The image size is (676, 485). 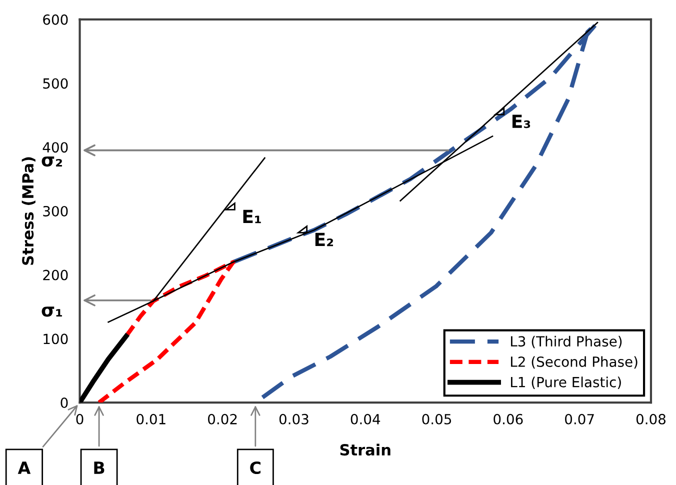 What do you see at coordinates (151, 419) in the screenshot?
I see `x-tick-label: 0.01` at bounding box center [151, 419].